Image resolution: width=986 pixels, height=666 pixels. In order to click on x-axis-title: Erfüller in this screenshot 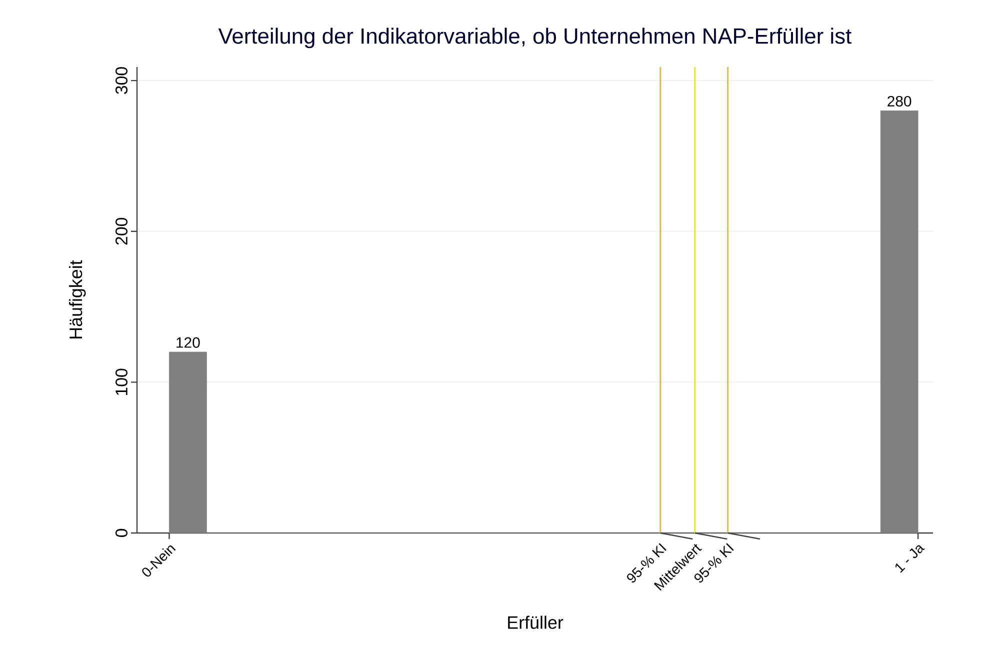, I will do `click(536, 622)`.